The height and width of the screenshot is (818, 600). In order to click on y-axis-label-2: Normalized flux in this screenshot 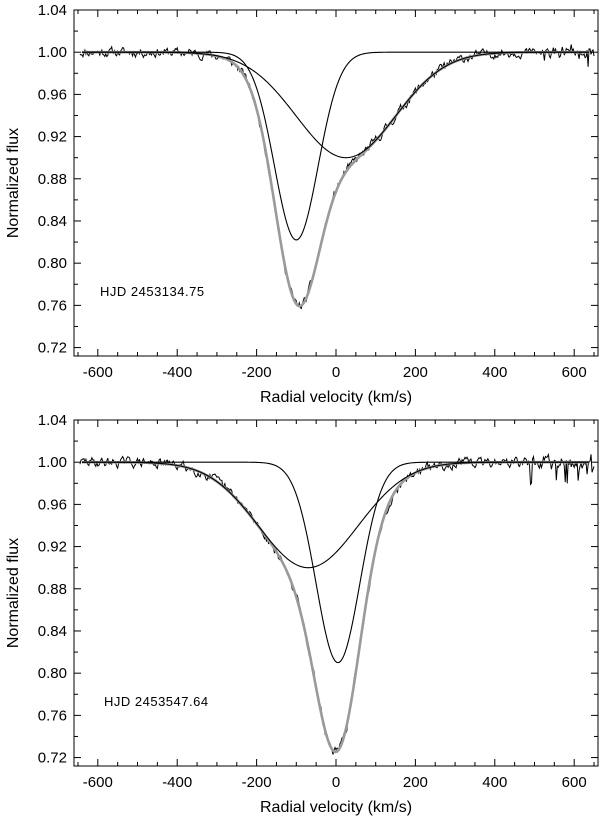, I will do `click(13, 593)`.